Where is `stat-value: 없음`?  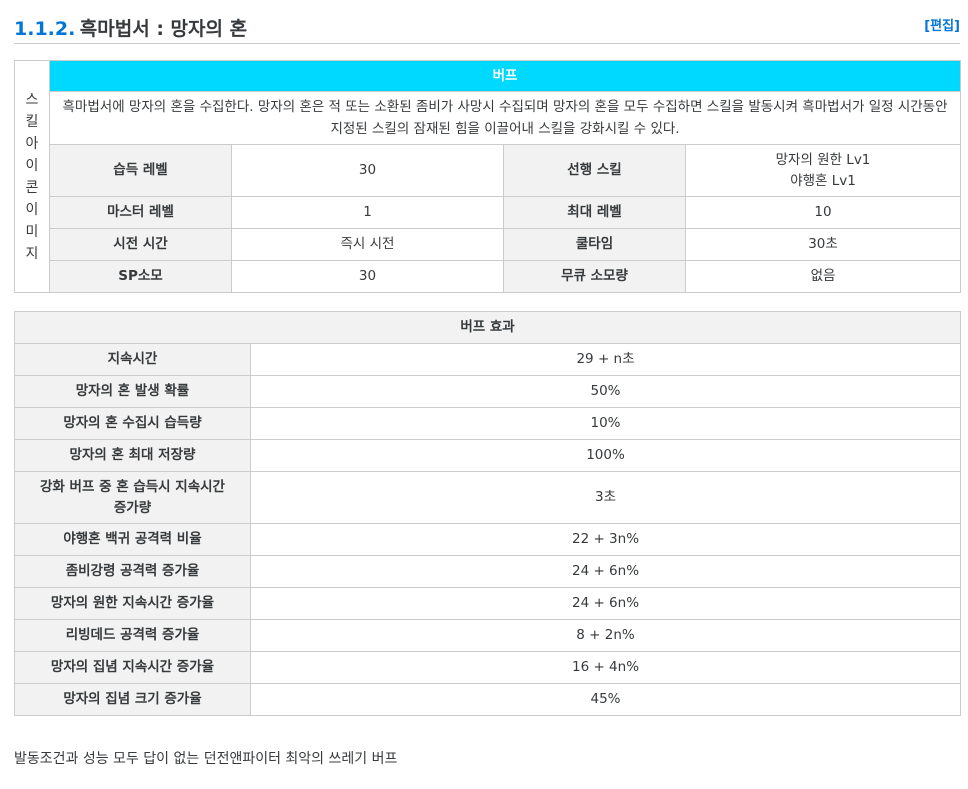 stat-value: 없음 is located at coordinates (823, 276).